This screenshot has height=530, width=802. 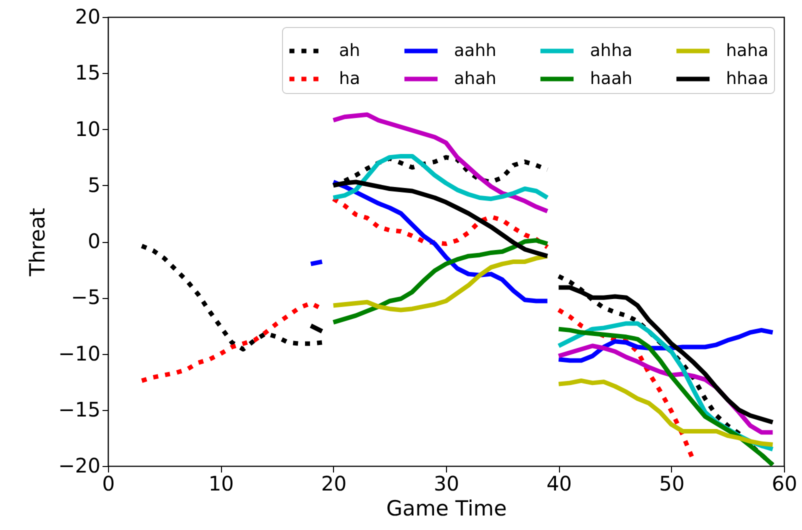 I want to click on legend-label: aahh, so click(x=475, y=51).